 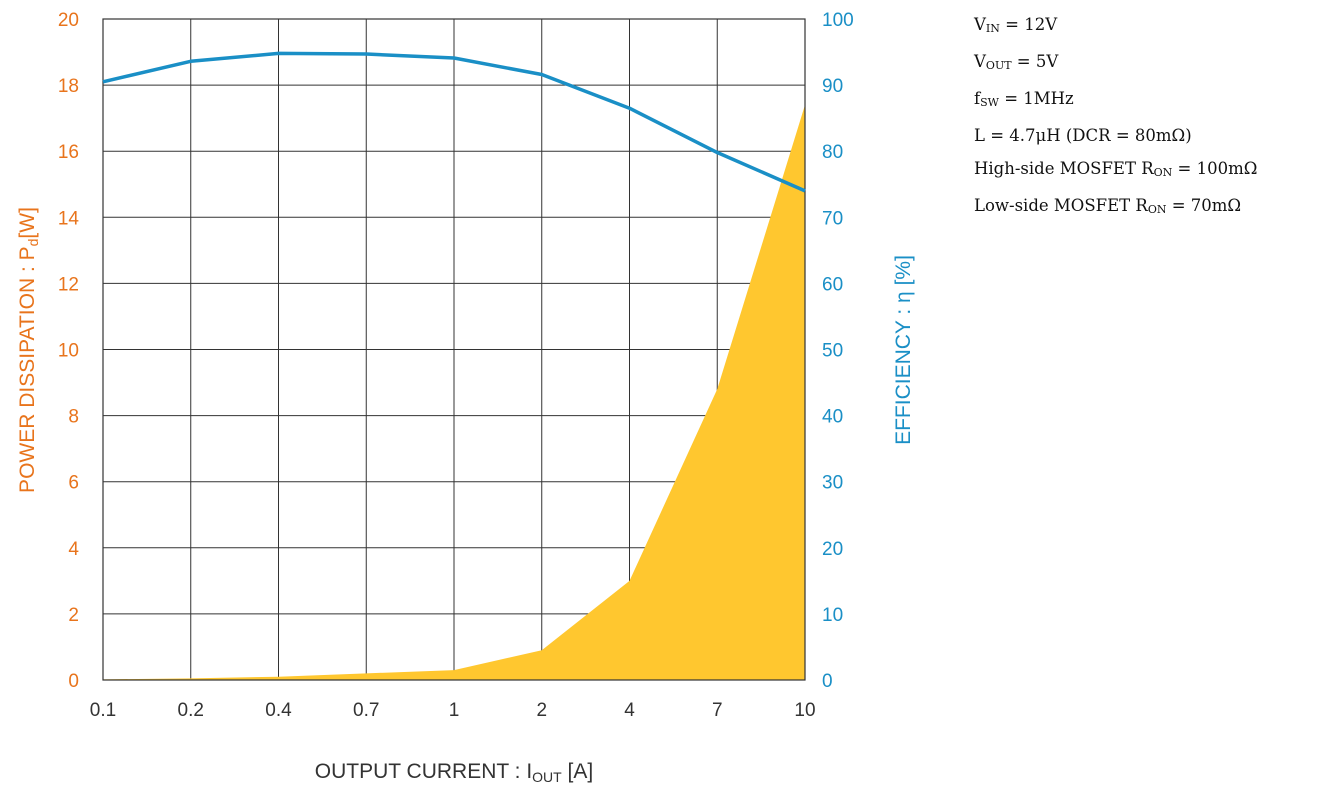 What do you see at coordinates (1116, 169) in the screenshot?
I see `condition-line: High-side MOSFET RON = 100mΩ` at bounding box center [1116, 169].